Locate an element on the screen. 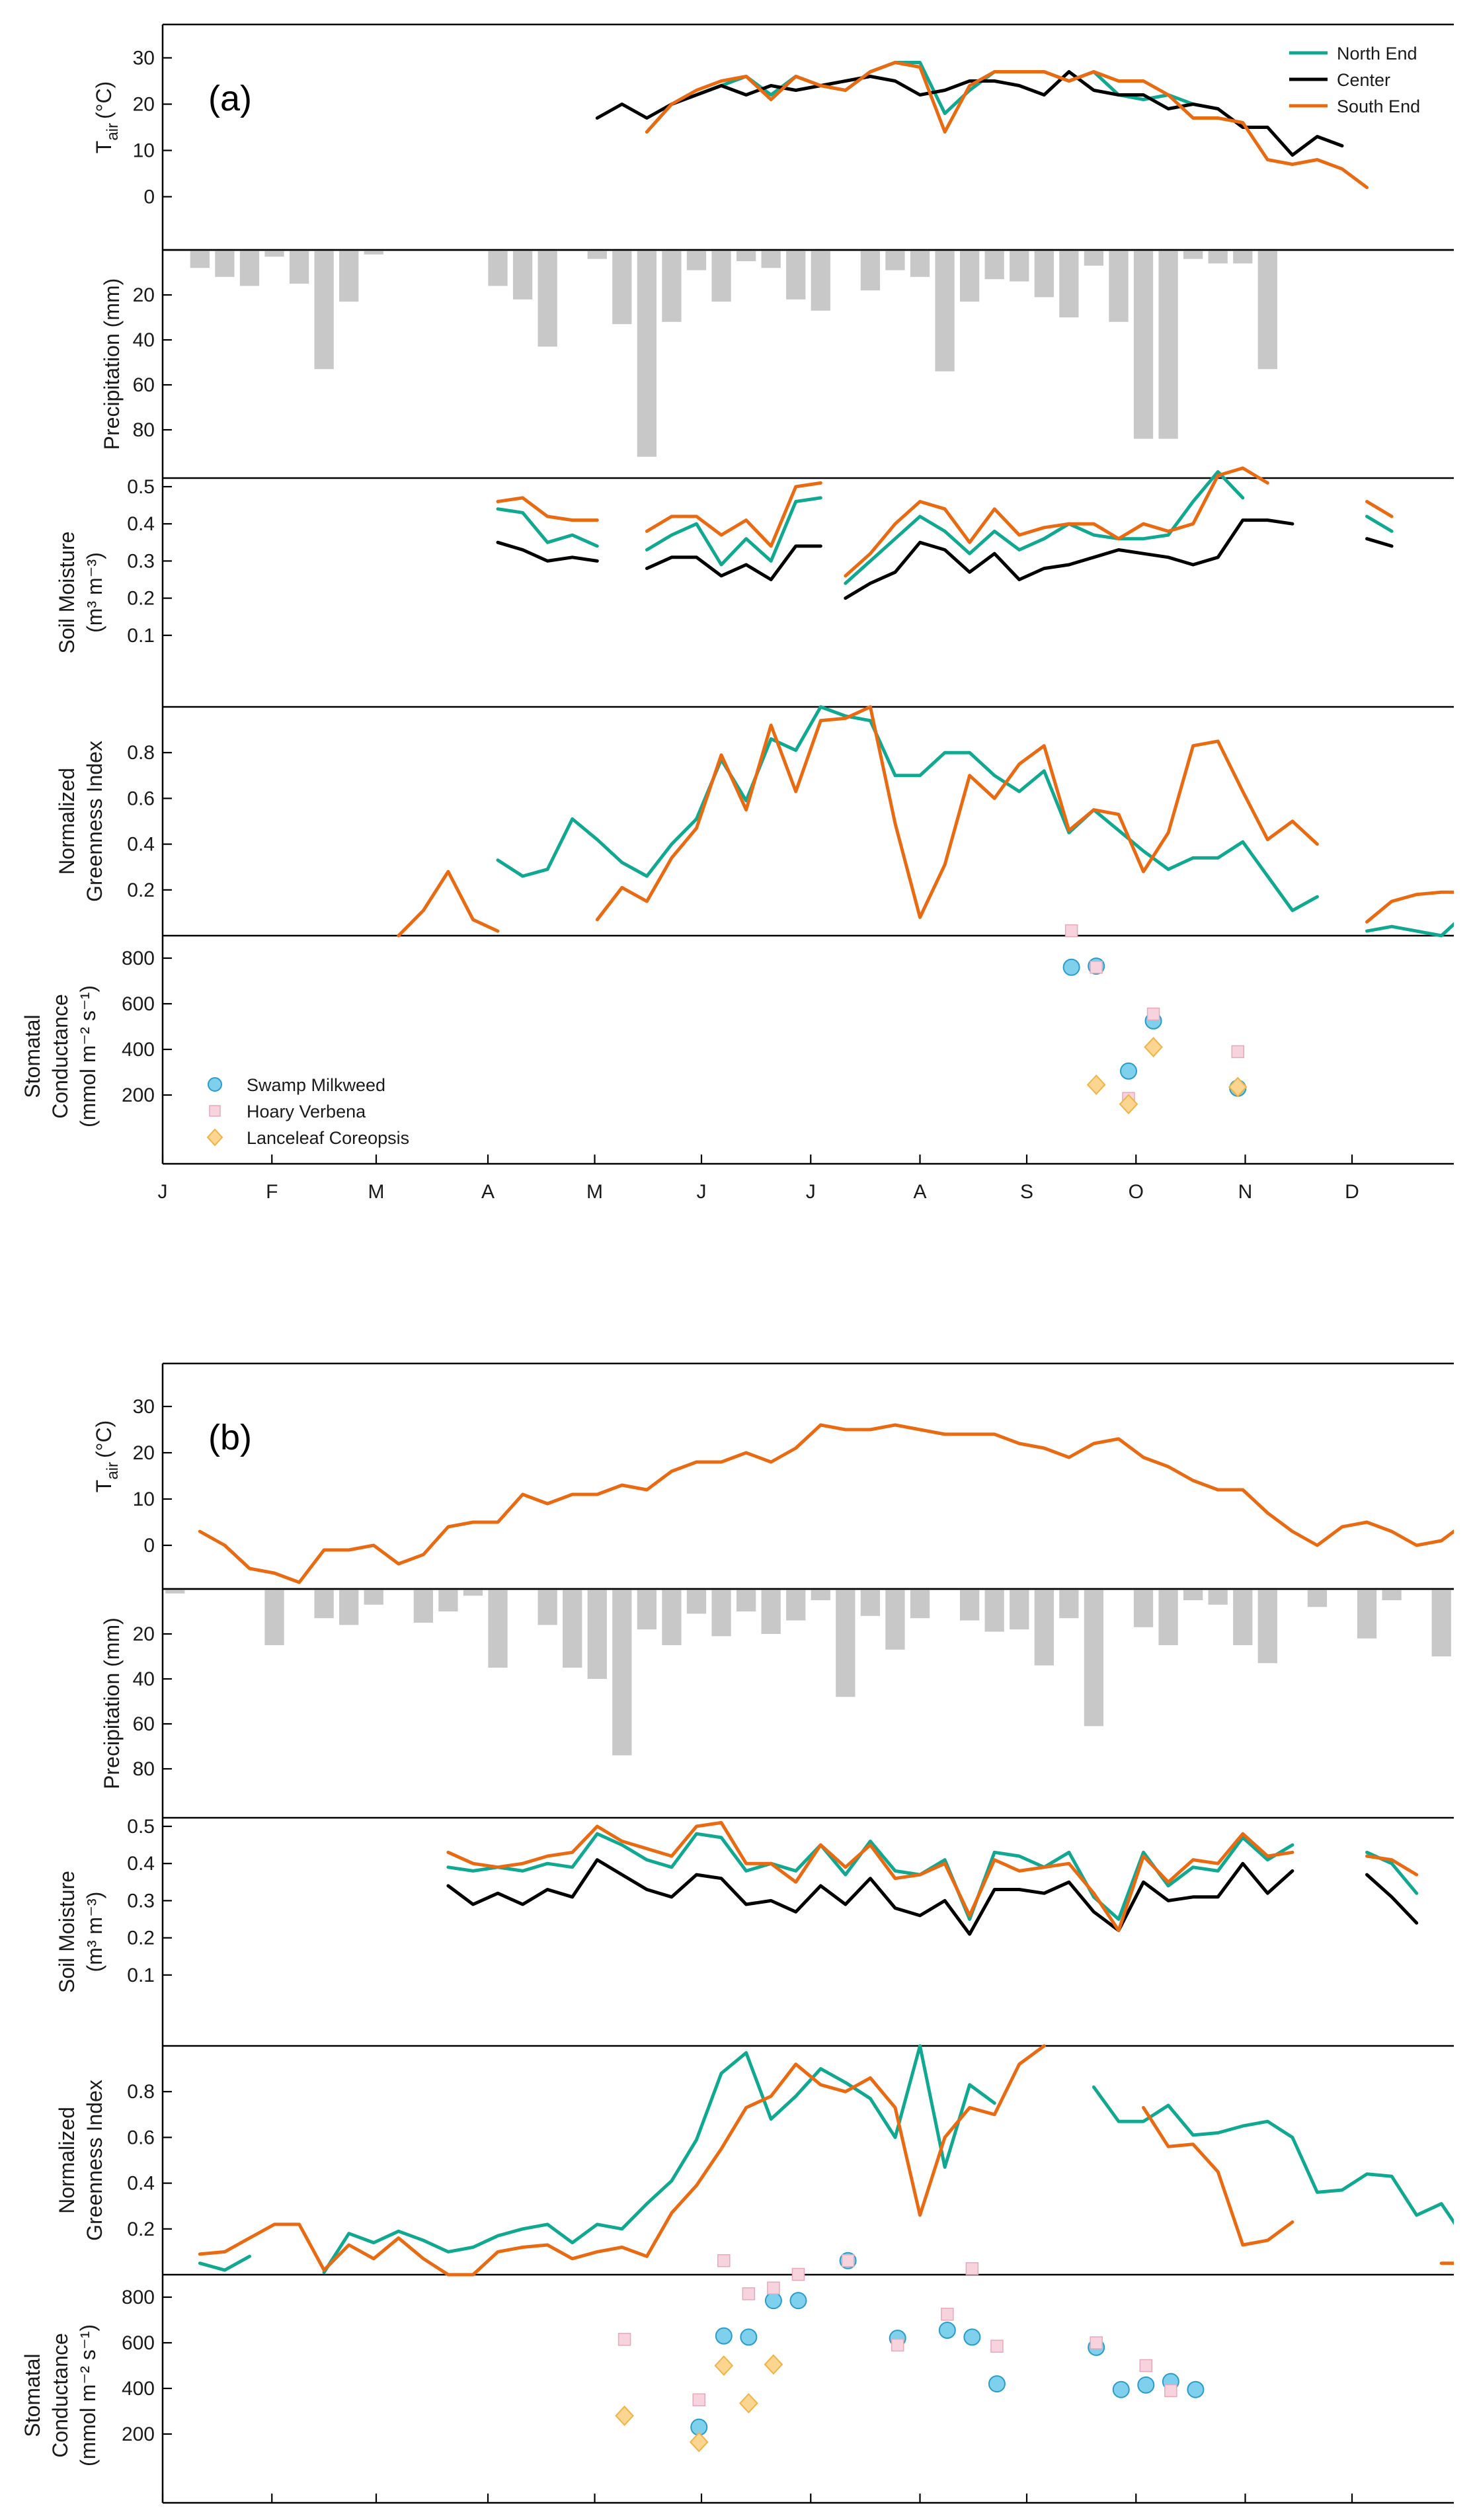  month-label: O is located at coordinates (1136, 1192).